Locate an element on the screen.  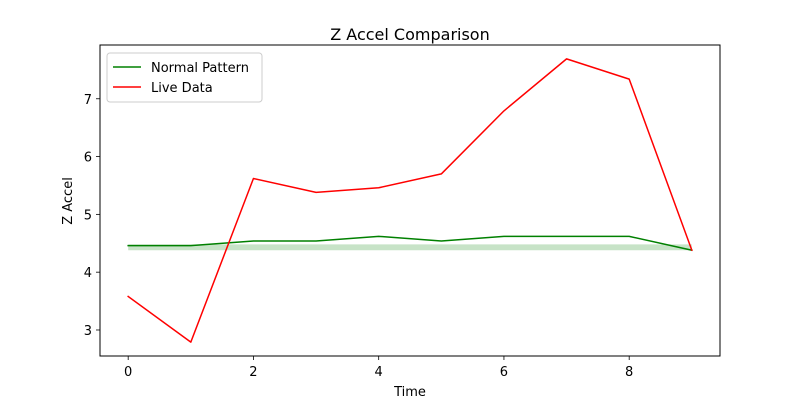
y-tick-label: 6 is located at coordinates (88, 158).